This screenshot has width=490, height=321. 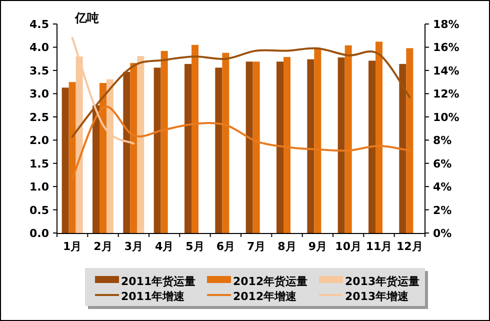 What do you see at coordinates (382, 281) in the screenshot?
I see `legend-label: 2013年货运量` at bounding box center [382, 281].